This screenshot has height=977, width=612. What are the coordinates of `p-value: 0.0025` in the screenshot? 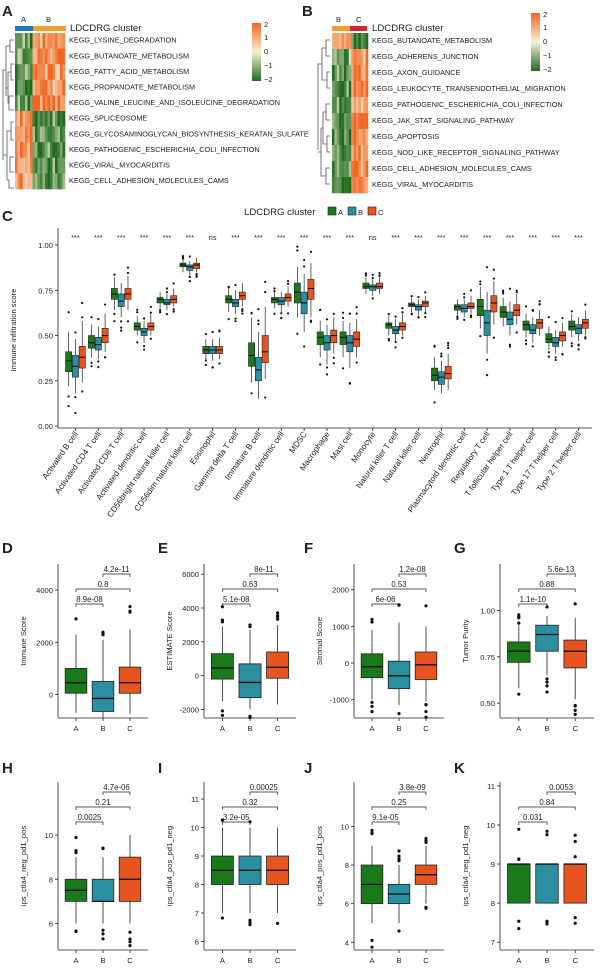 It's located at (90, 817).